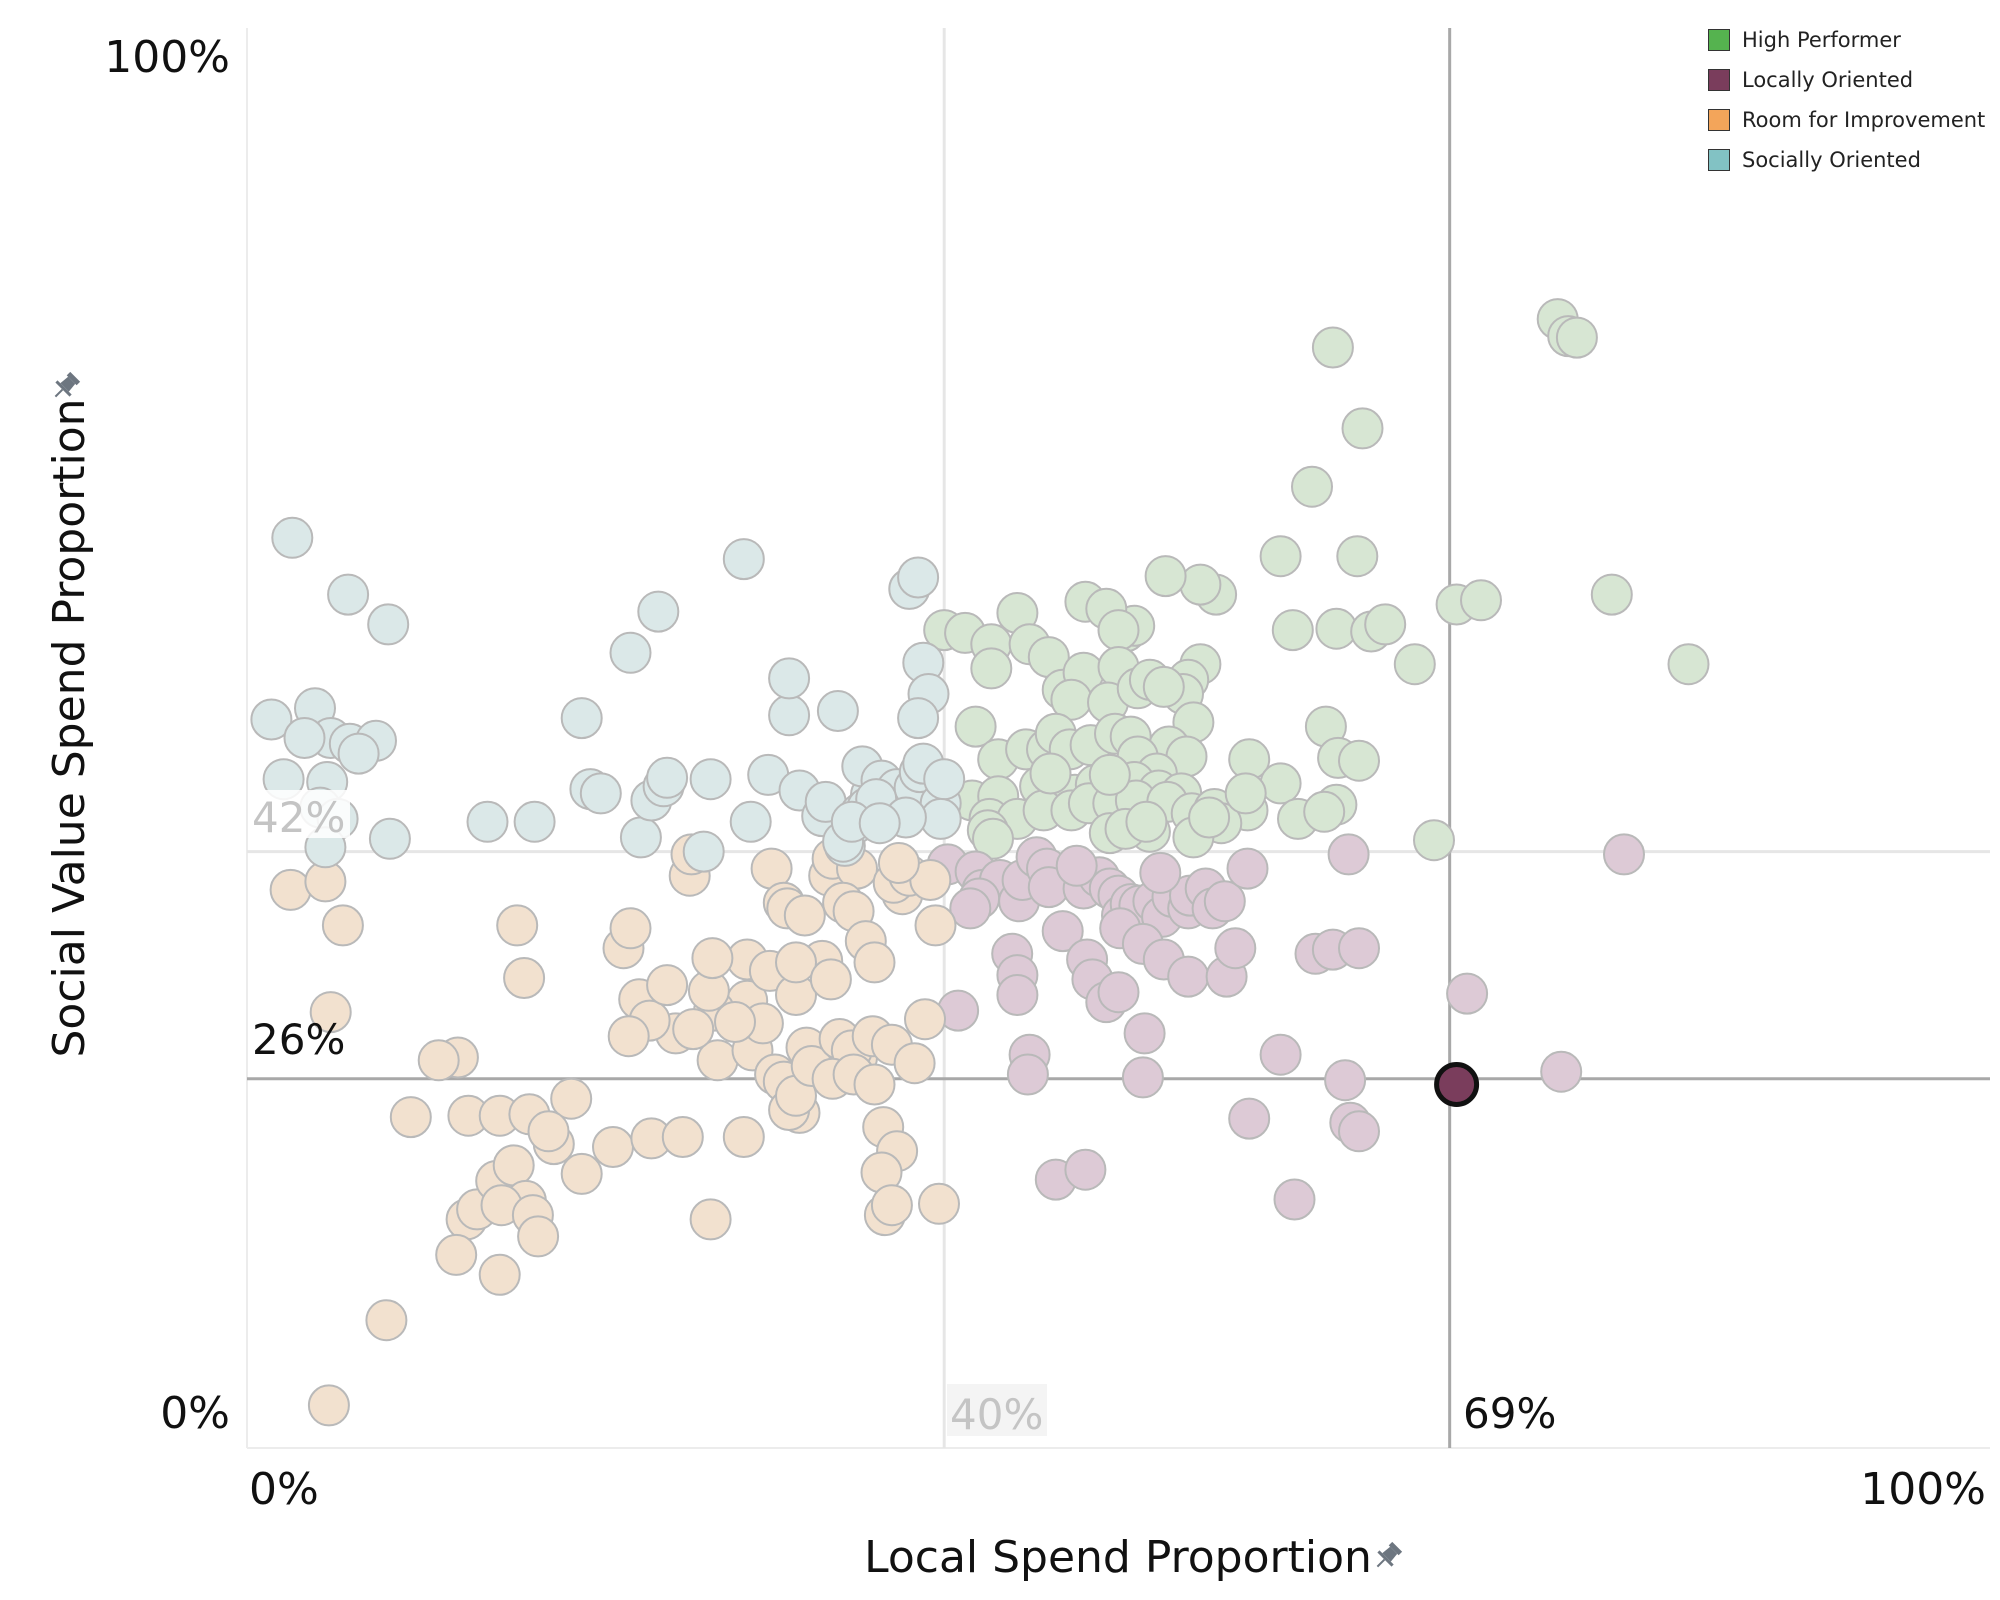  Describe the element at coordinates (1846, 80) in the screenshot. I see `legend-item-locally-oriented: Locally Oriented` at that location.